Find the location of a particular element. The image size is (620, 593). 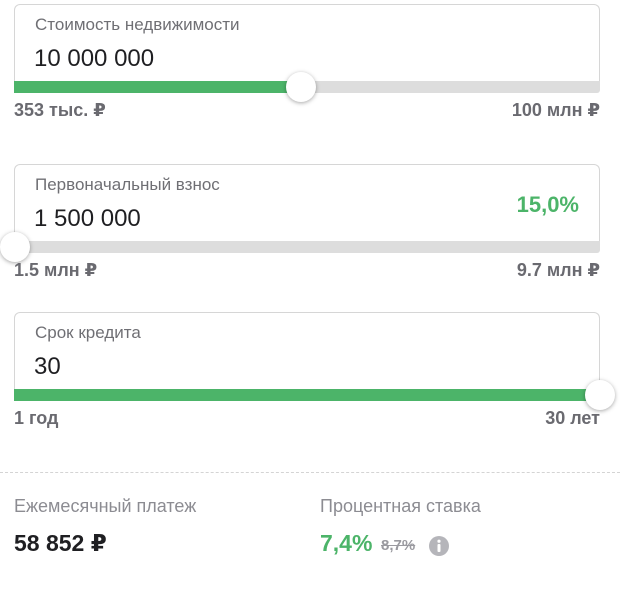

info-icon is located at coordinates (439, 546).